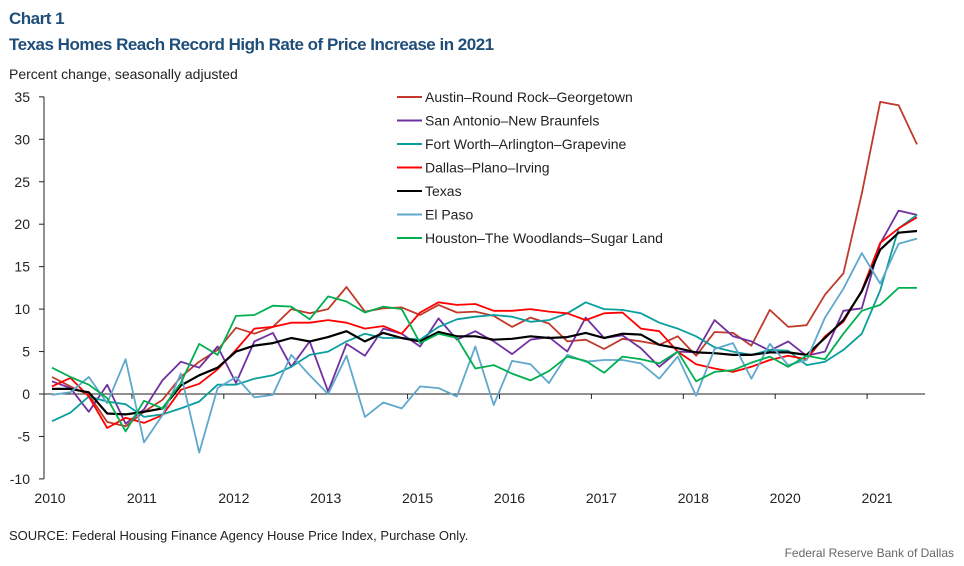 This screenshot has width=964, height=566. What do you see at coordinates (123, 74) in the screenshot?
I see `y-axis-unit-label: Percent change, seasonally adjusted` at bounding box center [123, 74].